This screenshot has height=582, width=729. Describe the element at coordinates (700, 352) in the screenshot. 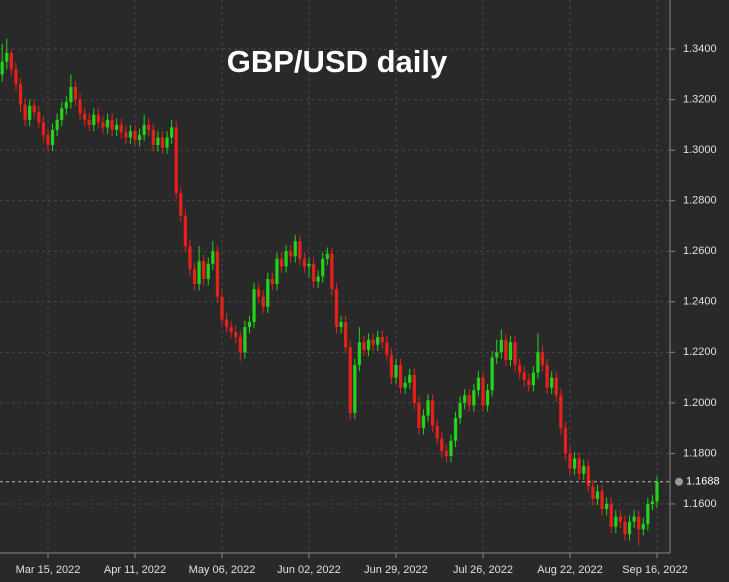

I see `y-tick-label: 1.2200` at that location.